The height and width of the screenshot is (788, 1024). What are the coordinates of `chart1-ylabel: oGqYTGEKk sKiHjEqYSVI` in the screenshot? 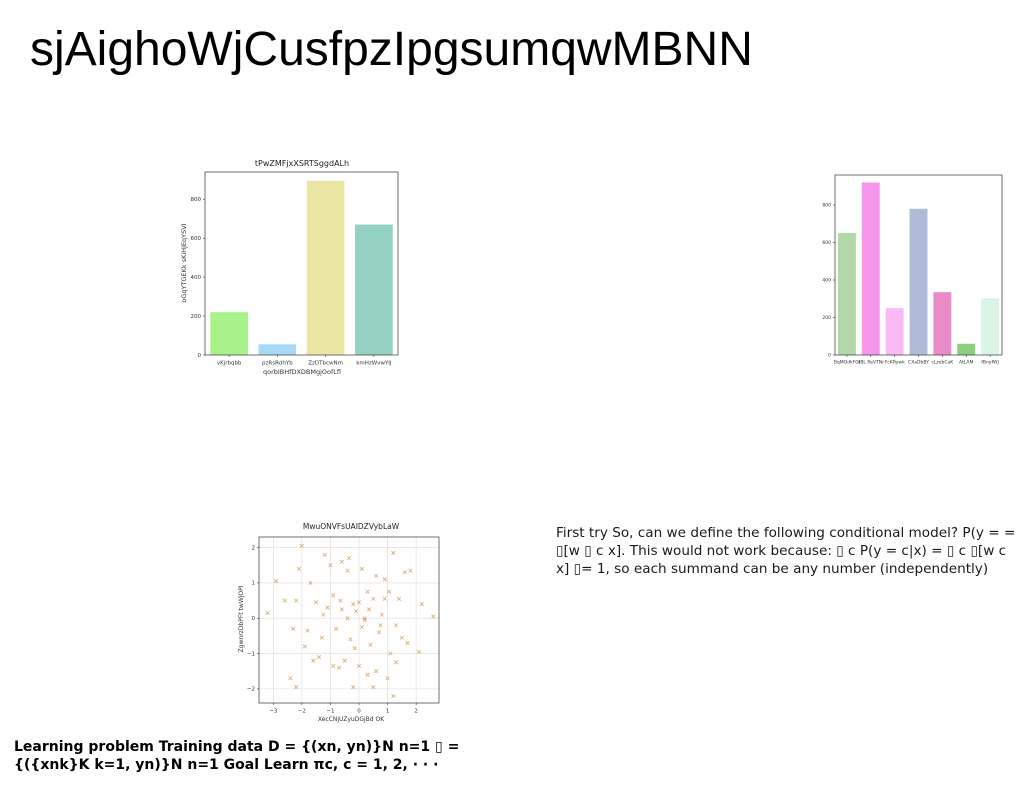 It's located at (184, 262).